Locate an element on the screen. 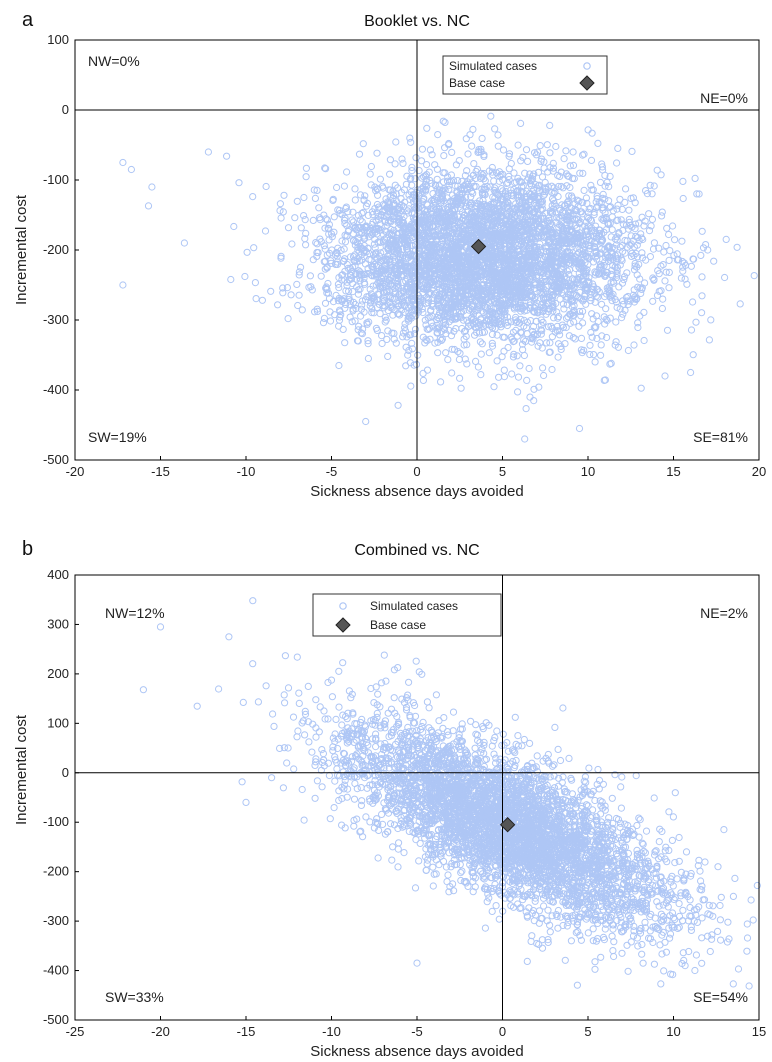 The height and width of the screenshot is (1062, 772). quadrant-ne-a: NE=0% is located at coordinates (724, 98).